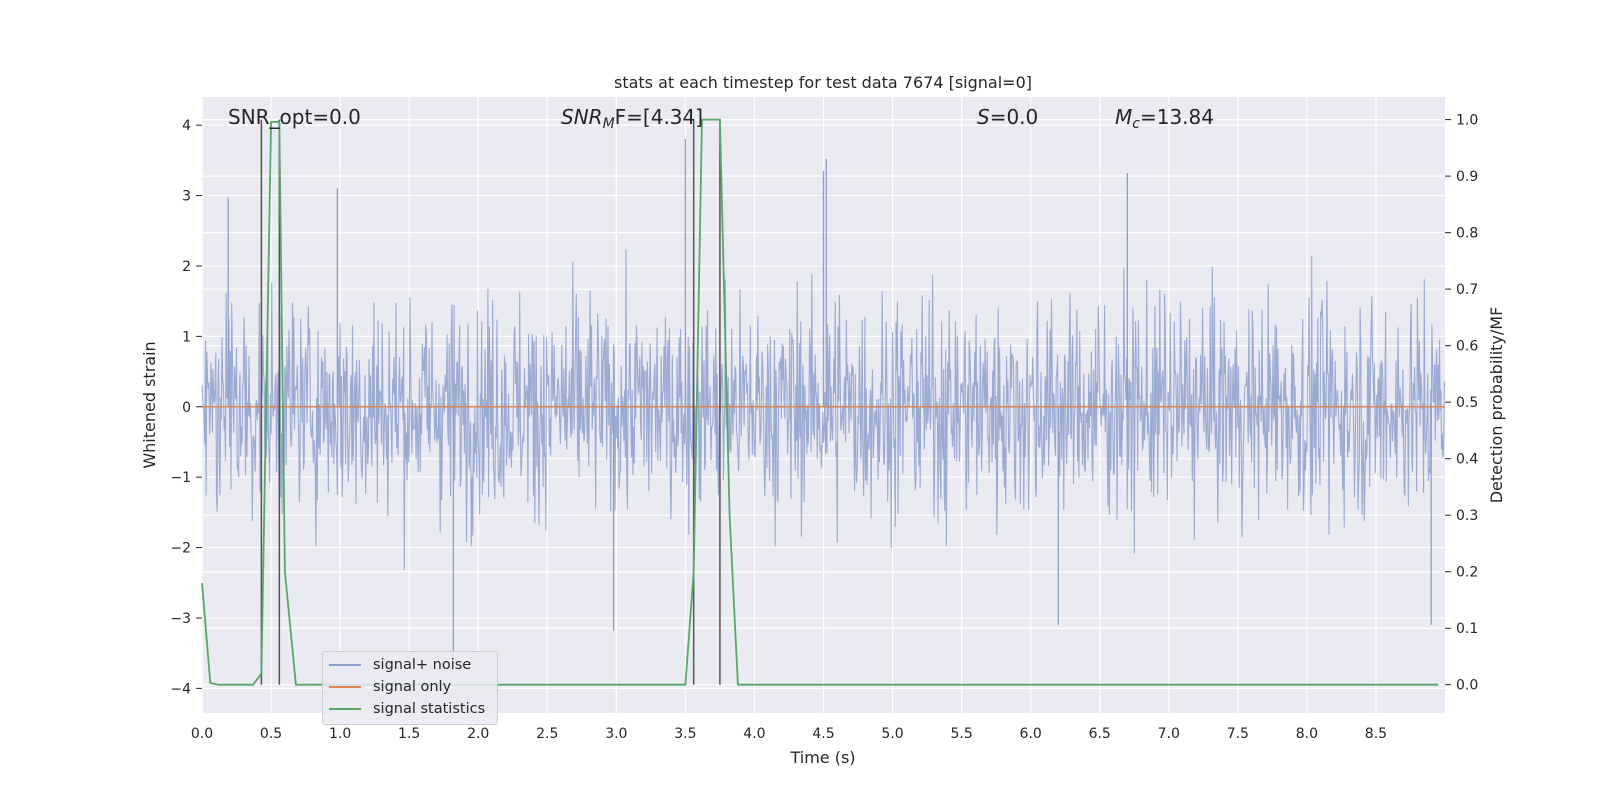  Describe the element at coordinates (186, 337) in the screenshot. I see `y-tick-label-left: 1` at that location.